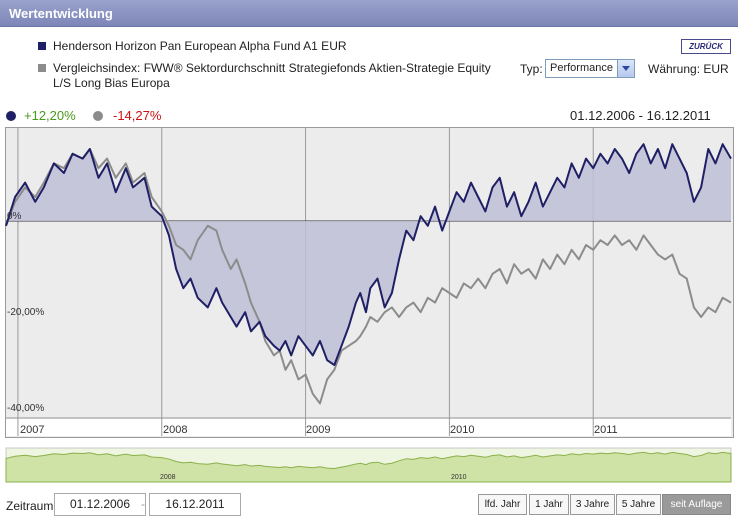 The image size is (738, 520). I want to click on y-tick-label-minus40: -40,00%, so click(26, 408).